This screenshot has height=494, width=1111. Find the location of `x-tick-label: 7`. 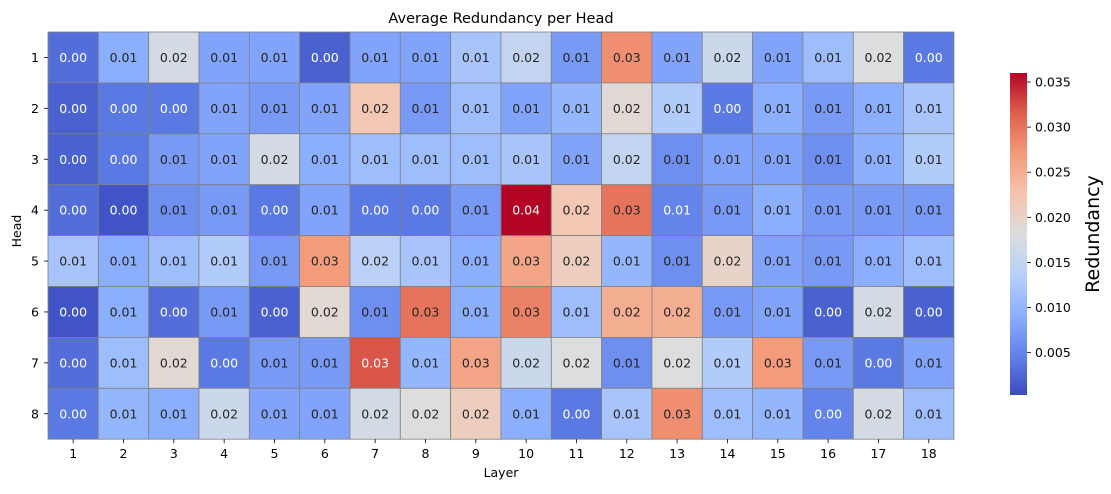

x-tick-label: 7 is located at coordinates (375, 453).